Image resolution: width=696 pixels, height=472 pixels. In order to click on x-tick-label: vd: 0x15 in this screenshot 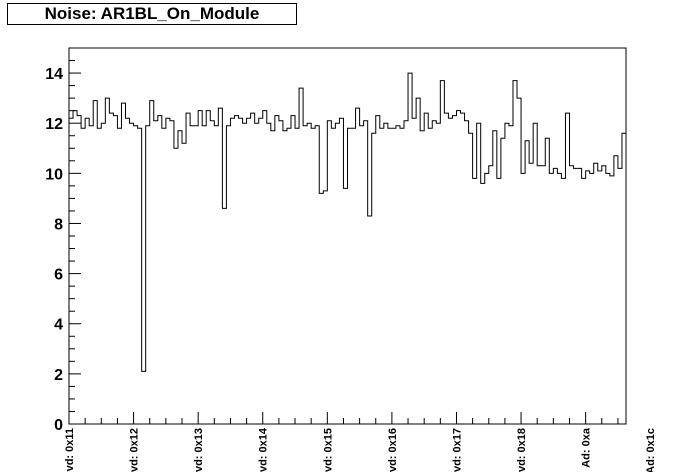, I will do `click(328, 450)`.